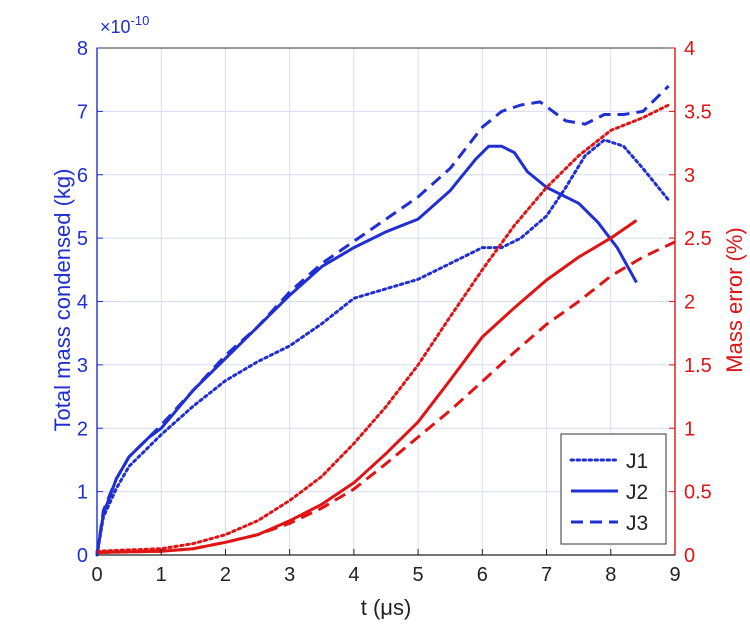 The image size is (750, 625). What do you see at coordinates (82, 176) in the screenshot?
I see `left-y-tick-label: 6` at bounding box center [82, 176].